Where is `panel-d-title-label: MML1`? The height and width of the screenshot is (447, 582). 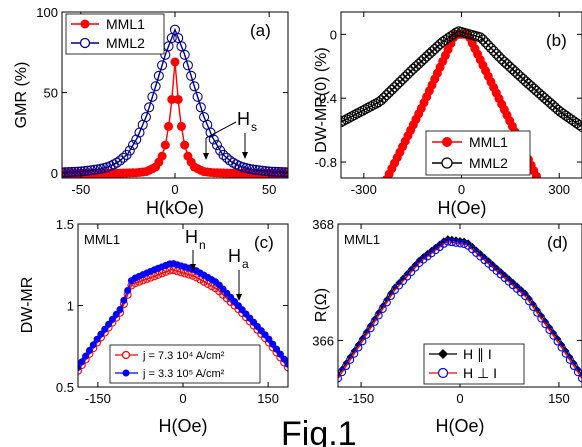 panel-d-title-label: MML1 is located at coordinates (362, 239).